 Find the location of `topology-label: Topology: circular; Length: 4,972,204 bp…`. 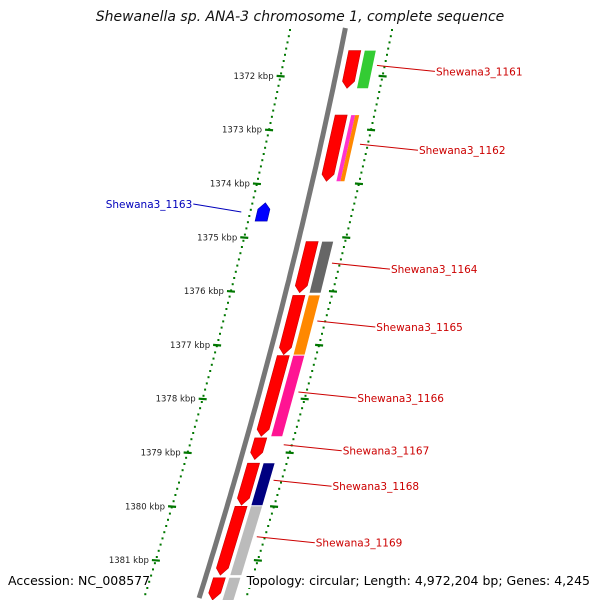

topology-label: Topology: circular; Length: 4,972,204 bp… is located at coordinates (417, 580).